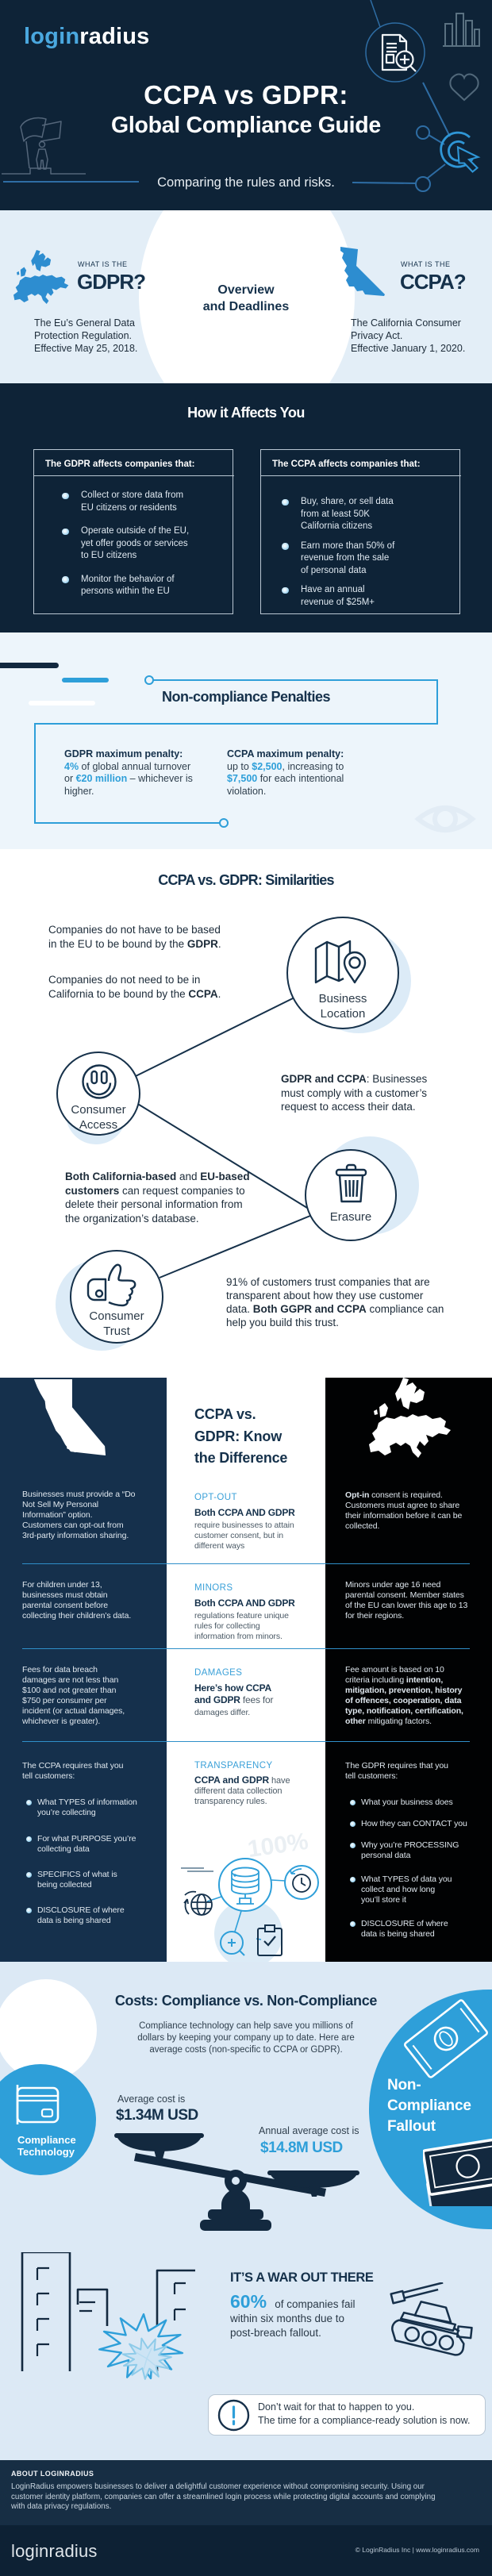  Describe the element at coordinates (278, 1846) in the screenshot. I see `svg-text: 100%` at that location.